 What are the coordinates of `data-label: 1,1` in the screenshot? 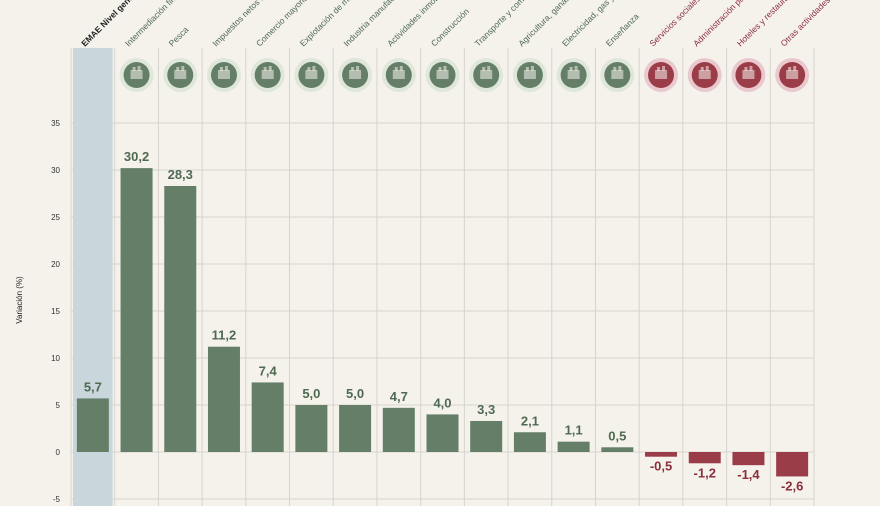 It's located at (574, 430).